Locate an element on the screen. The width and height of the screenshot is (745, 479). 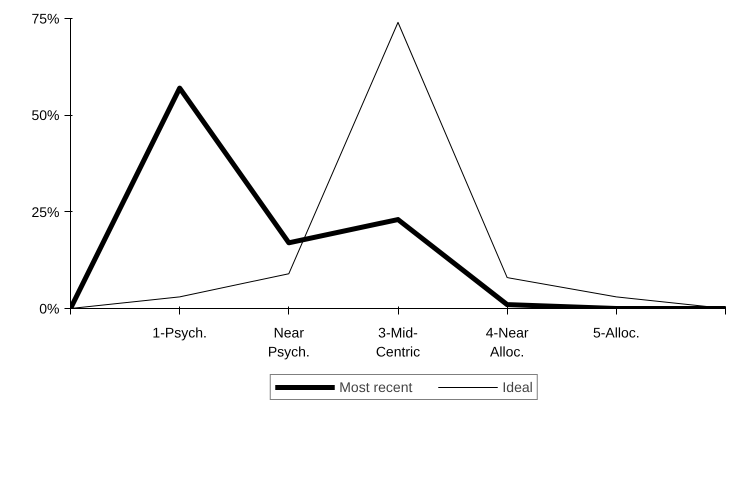
legend-label: Ideal is located at coordinates (517, 387).